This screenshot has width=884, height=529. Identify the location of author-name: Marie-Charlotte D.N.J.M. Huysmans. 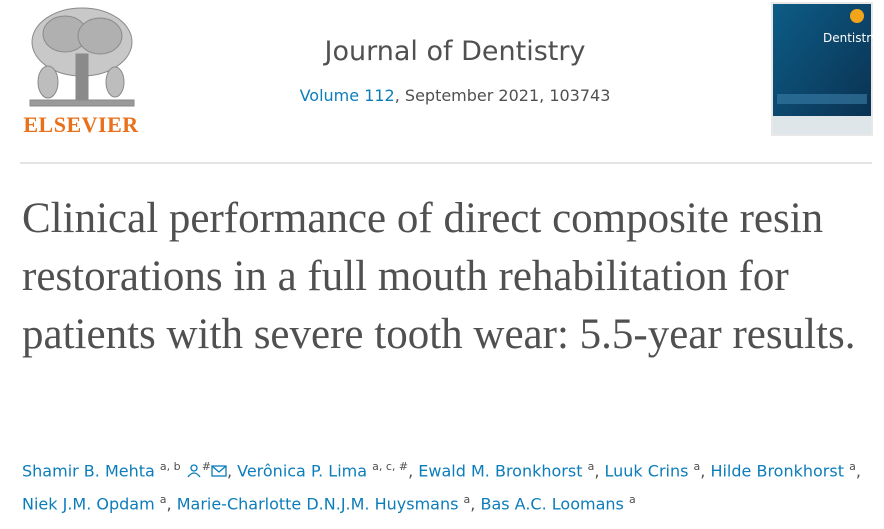
(317, 504).